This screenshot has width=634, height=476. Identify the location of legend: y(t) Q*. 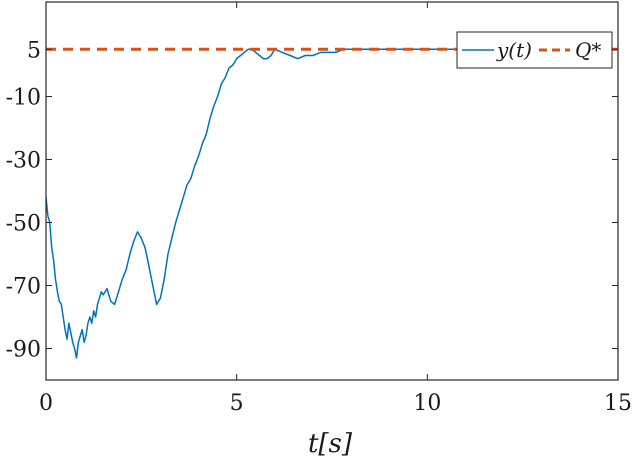
(534, 50).